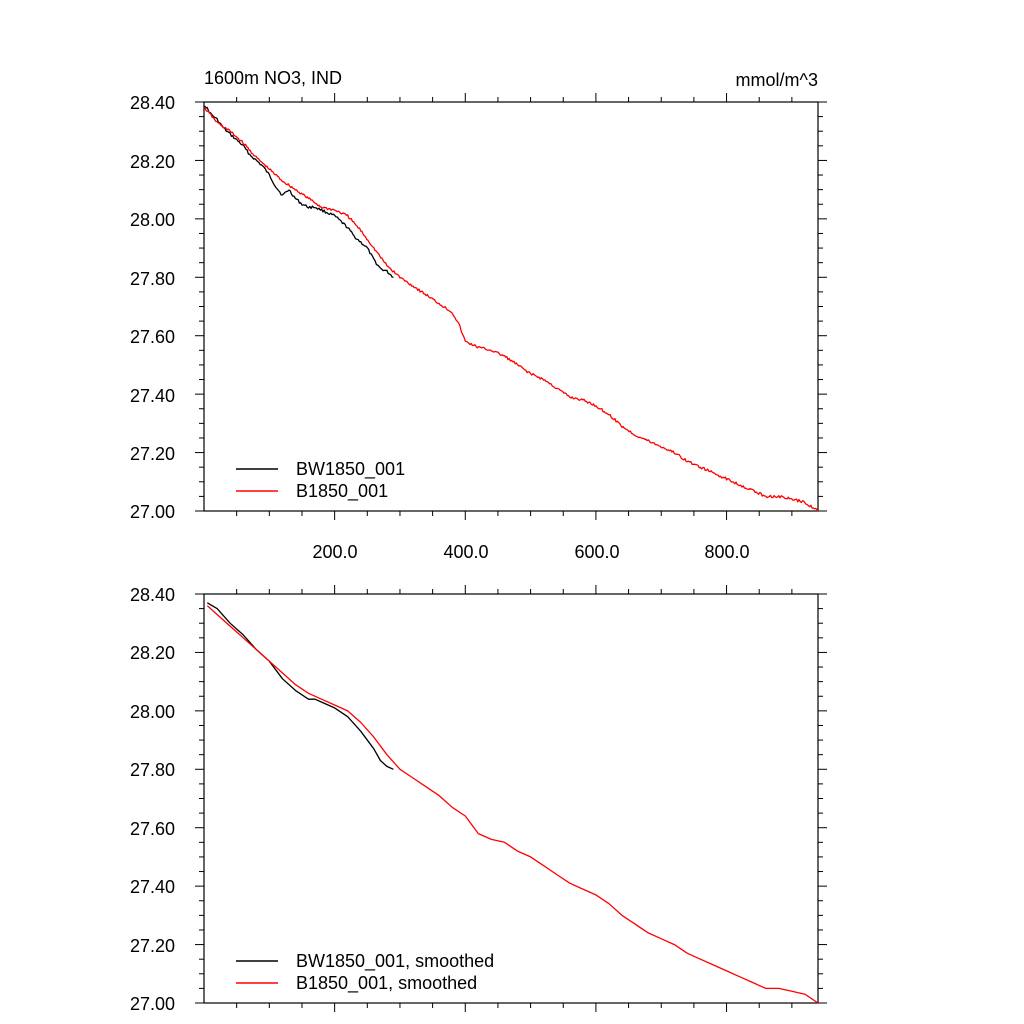  Describe the element at coordinates (334, 552) in the screenshot. I see `x-tick-label: 200.0` at that location.